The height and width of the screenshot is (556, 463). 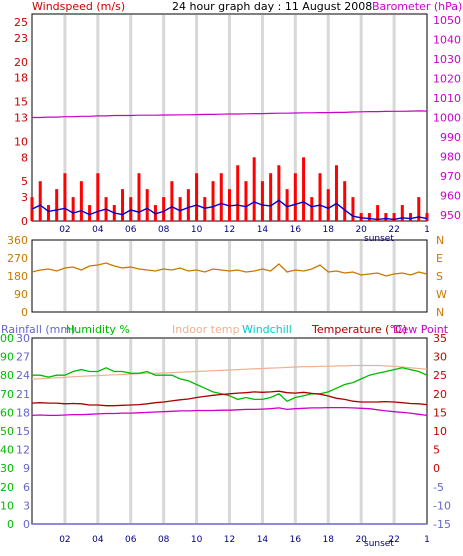 I want to click on rainfall-y-tick-label: 18, so click(x=23, y=412).